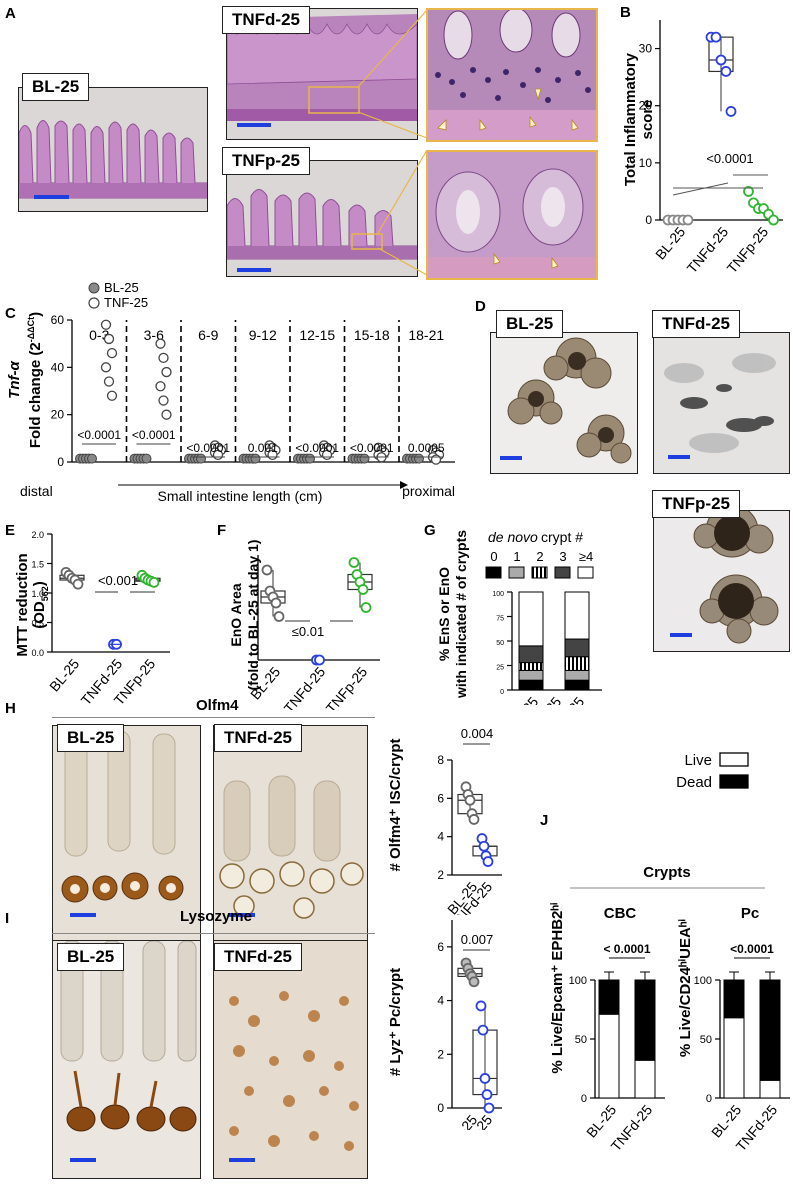  I want to click on panel-letter-i: I, so click(7, 918).